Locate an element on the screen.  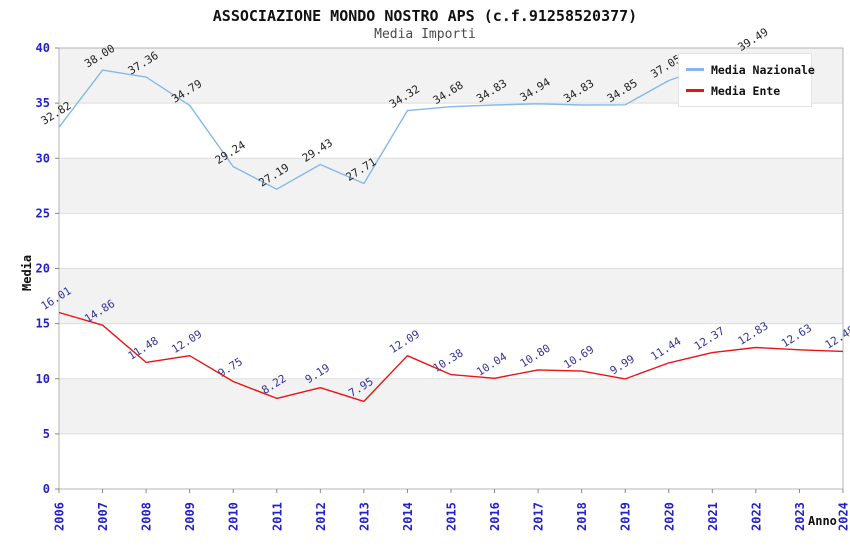
y-tick-label: 25 is located at coordinates (43, 213).